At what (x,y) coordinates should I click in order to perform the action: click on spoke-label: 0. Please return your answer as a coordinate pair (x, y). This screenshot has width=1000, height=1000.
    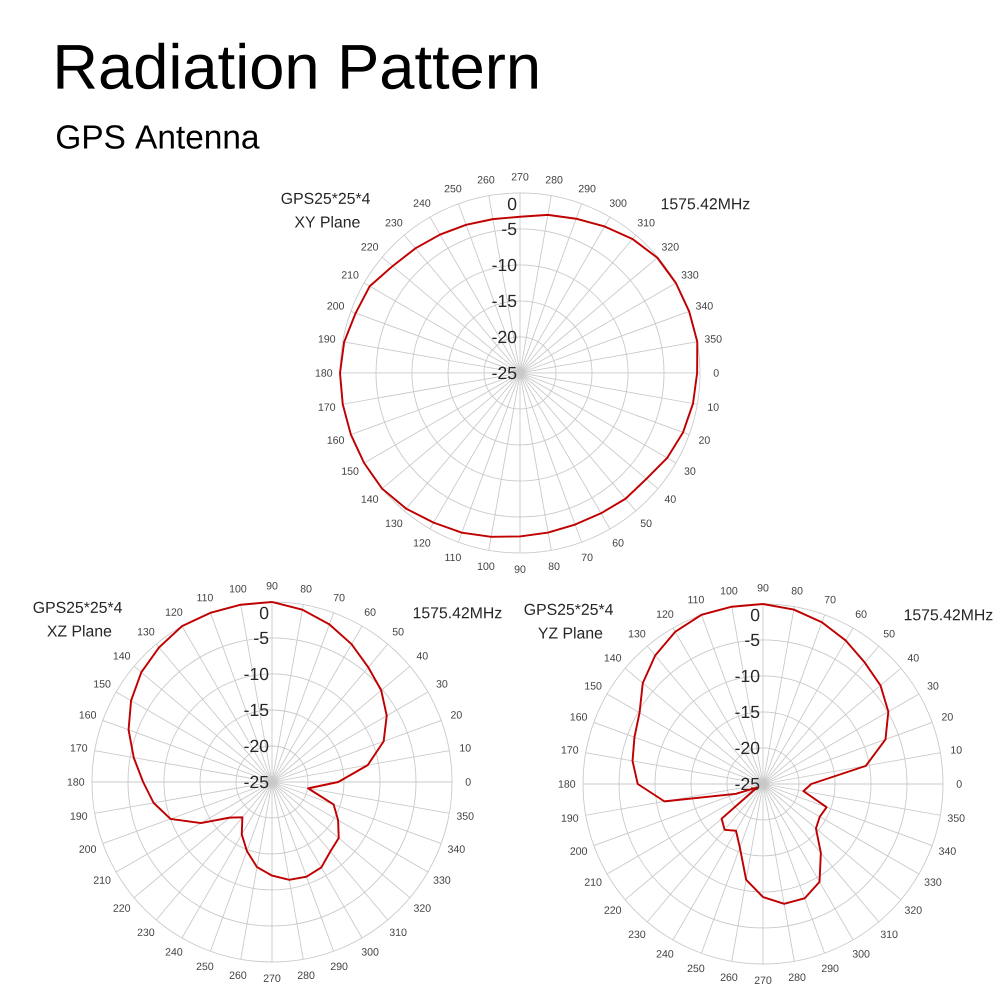
    Looking at the image, I should click on (468, 782).